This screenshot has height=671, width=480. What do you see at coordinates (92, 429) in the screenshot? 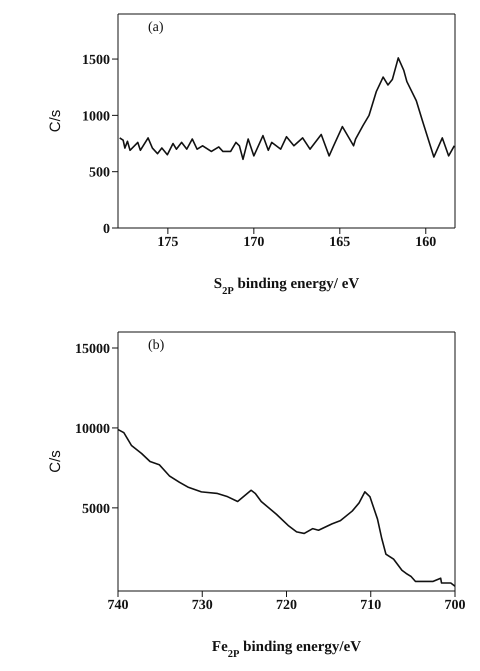
I see `y-tick-label: 10000` at bounding box center [92, 429].